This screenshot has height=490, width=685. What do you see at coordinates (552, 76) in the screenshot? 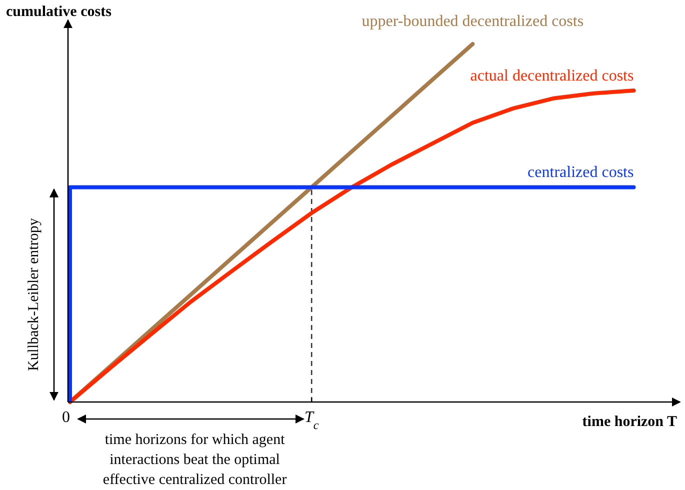
I see `series-label: actual decentralized costs` at bounding box center [552, 76].